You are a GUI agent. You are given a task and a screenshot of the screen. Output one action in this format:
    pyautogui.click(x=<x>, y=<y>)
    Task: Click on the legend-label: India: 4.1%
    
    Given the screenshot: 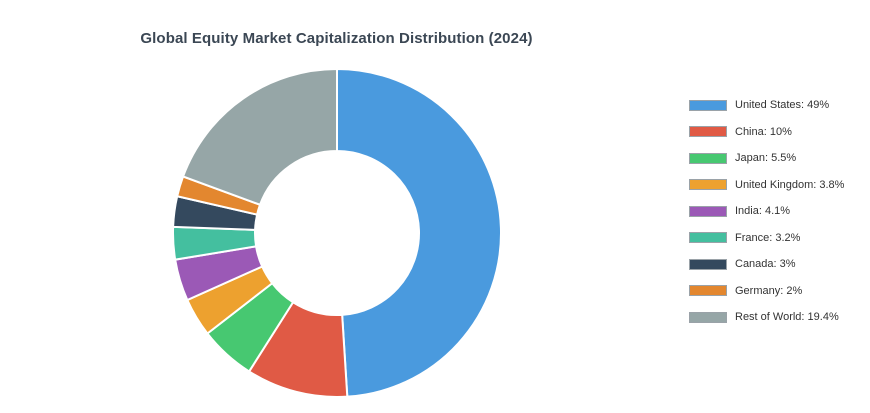 What is the action you would take?
    pyautogui.click(x=763, y=211)
    